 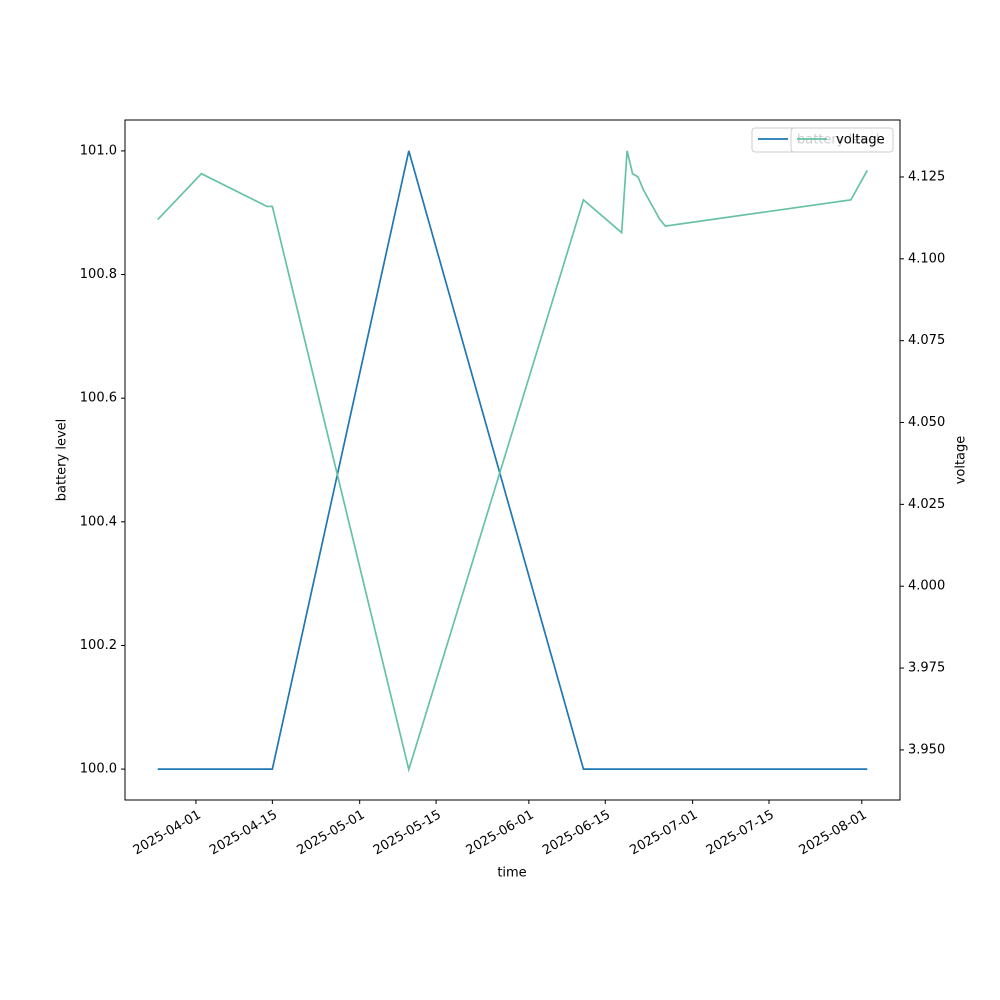 I want to click on y2-tick-label: 4.025, so click(x=926, y=504).